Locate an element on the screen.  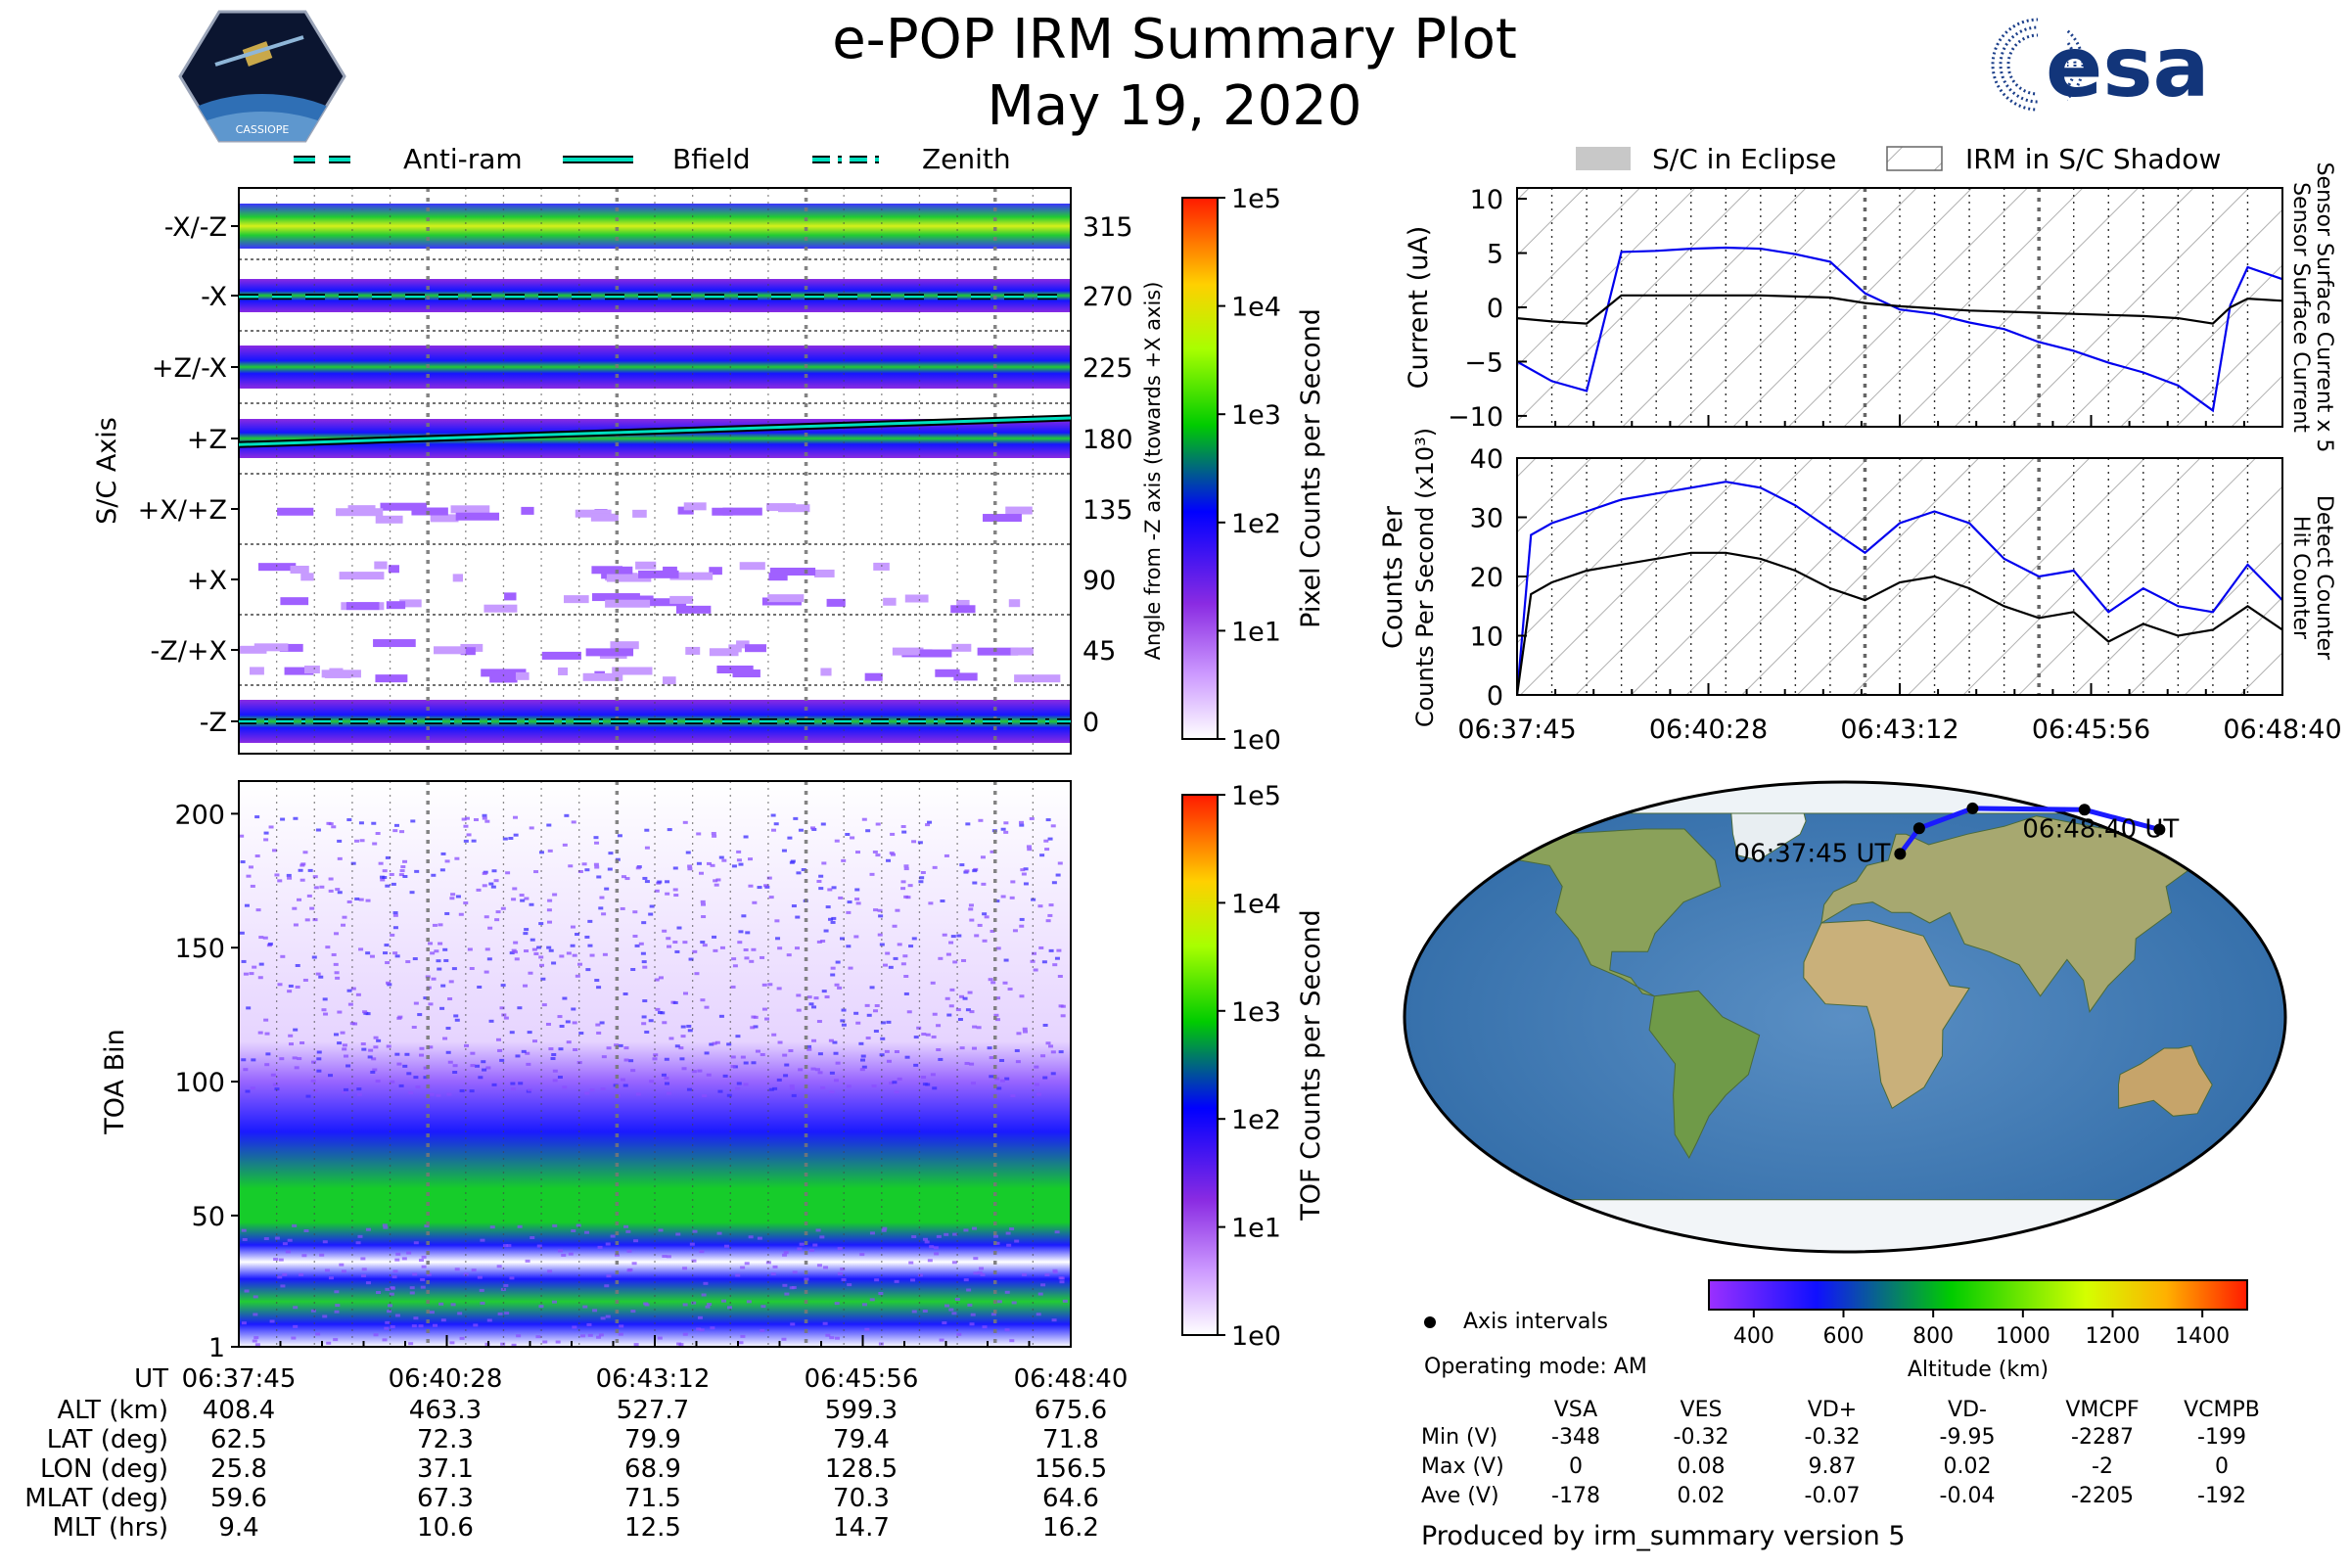
ephemeris-row-label: UT is located at coordinates (151, 1379).